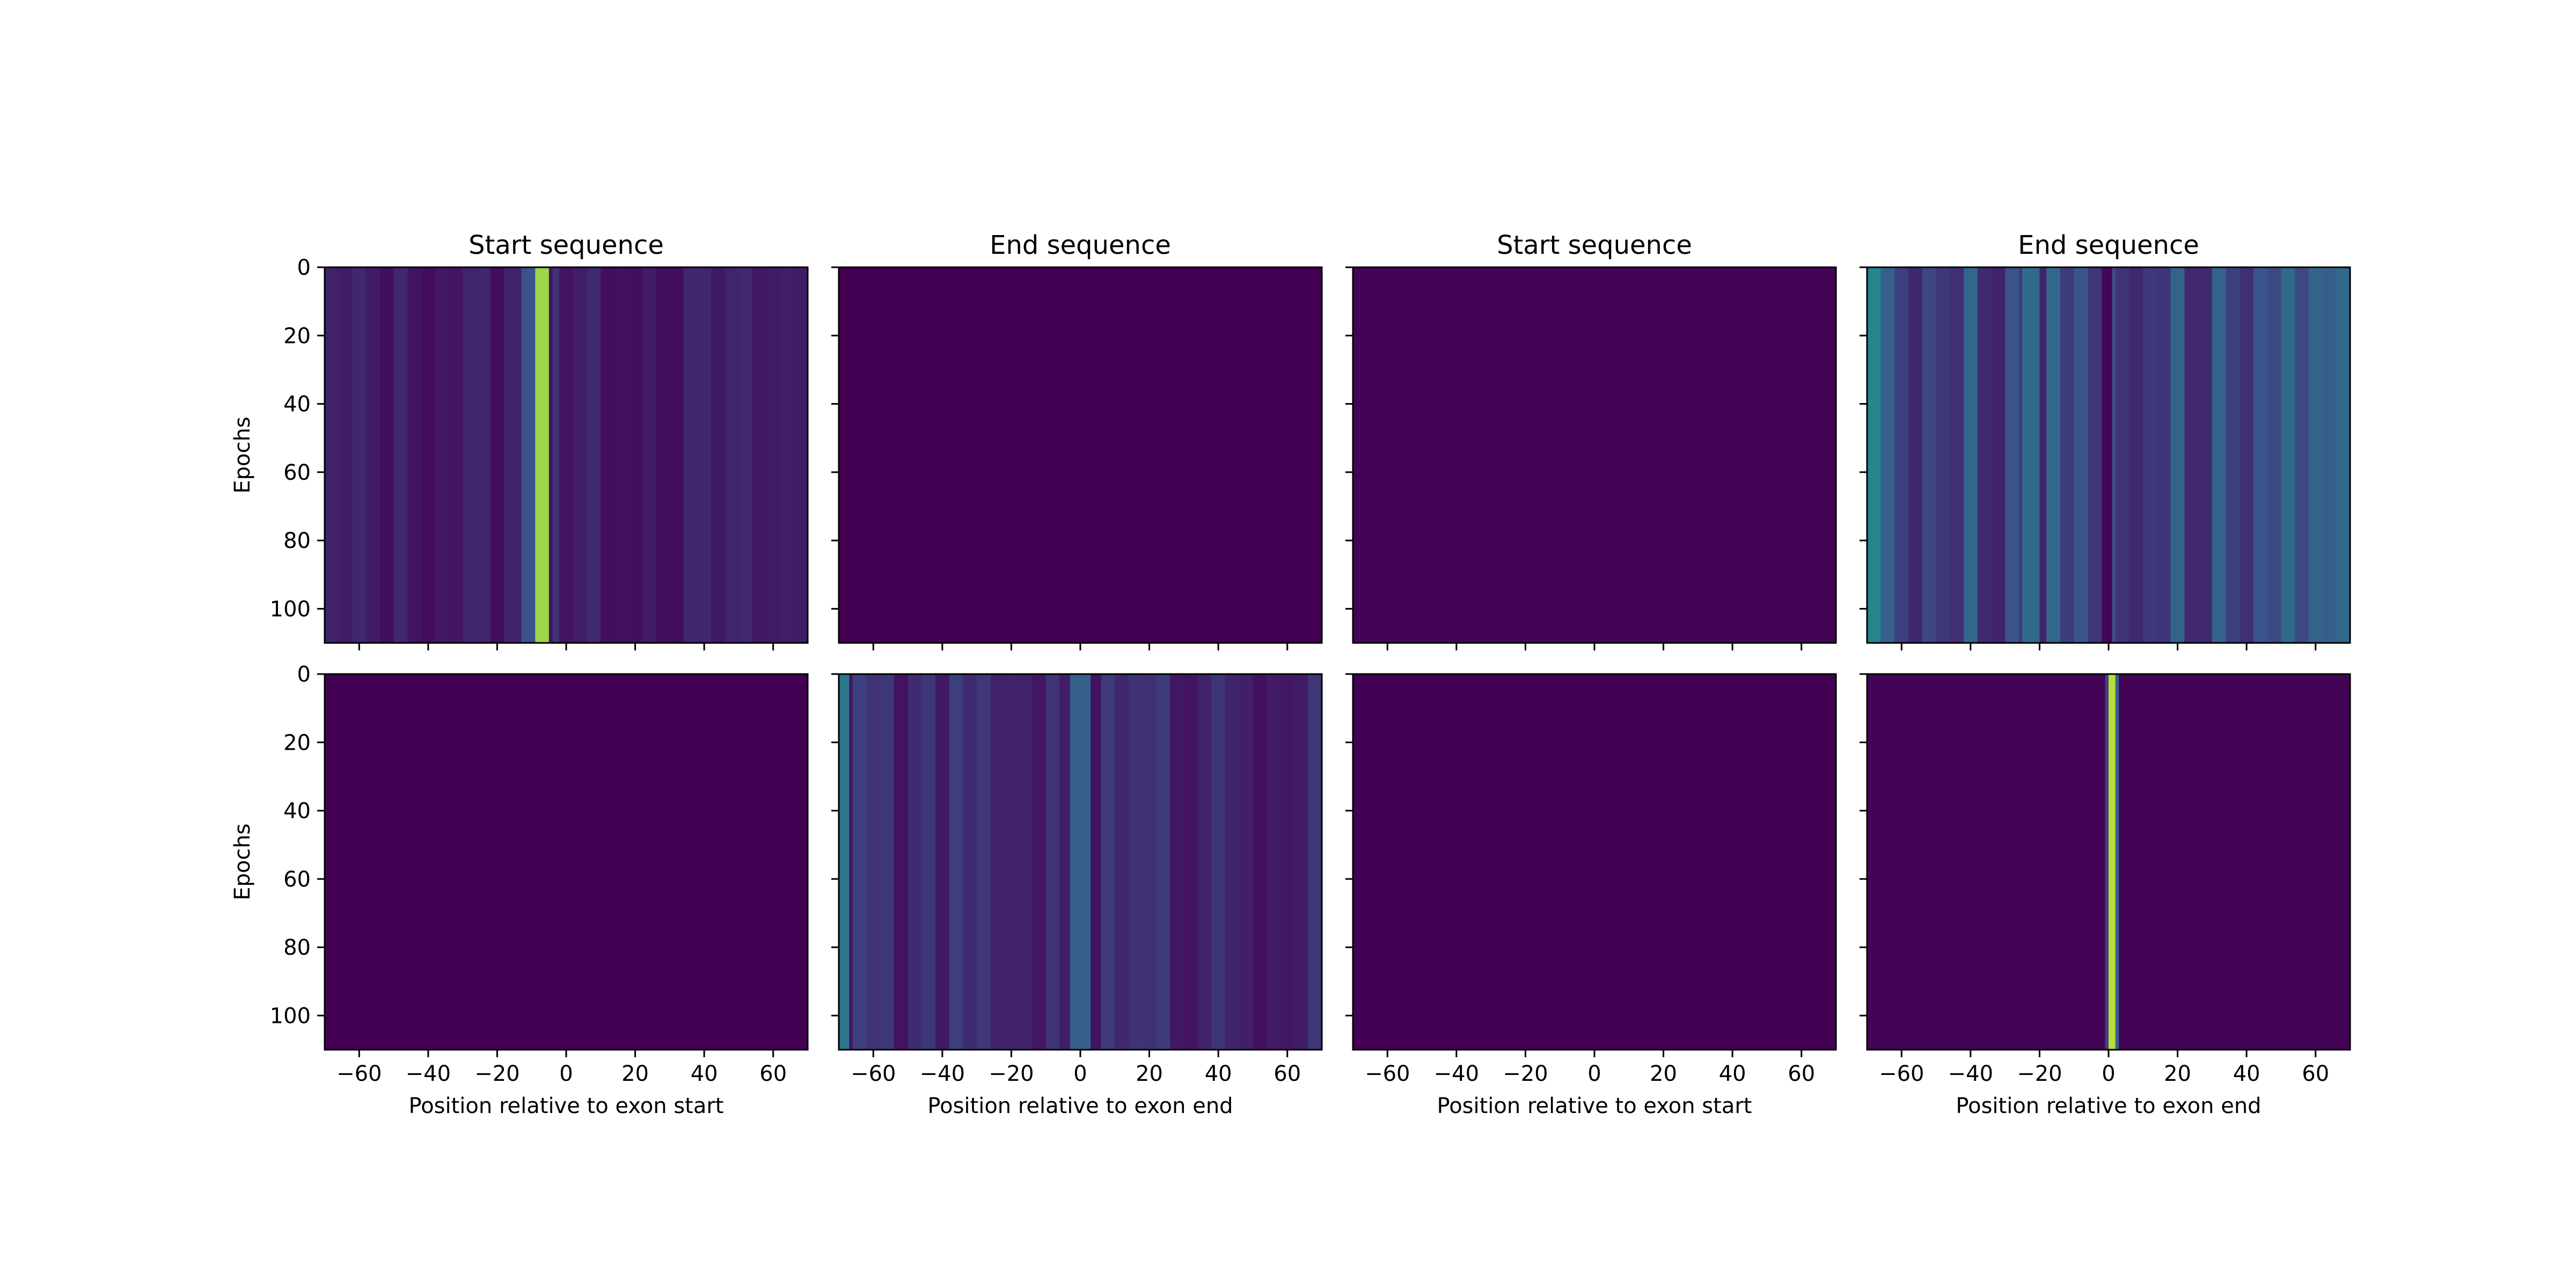  What do you see at coordinates (297, 879) in the screenshot?
I see `y-tick-label: 60` at bounding box center [297, 879].